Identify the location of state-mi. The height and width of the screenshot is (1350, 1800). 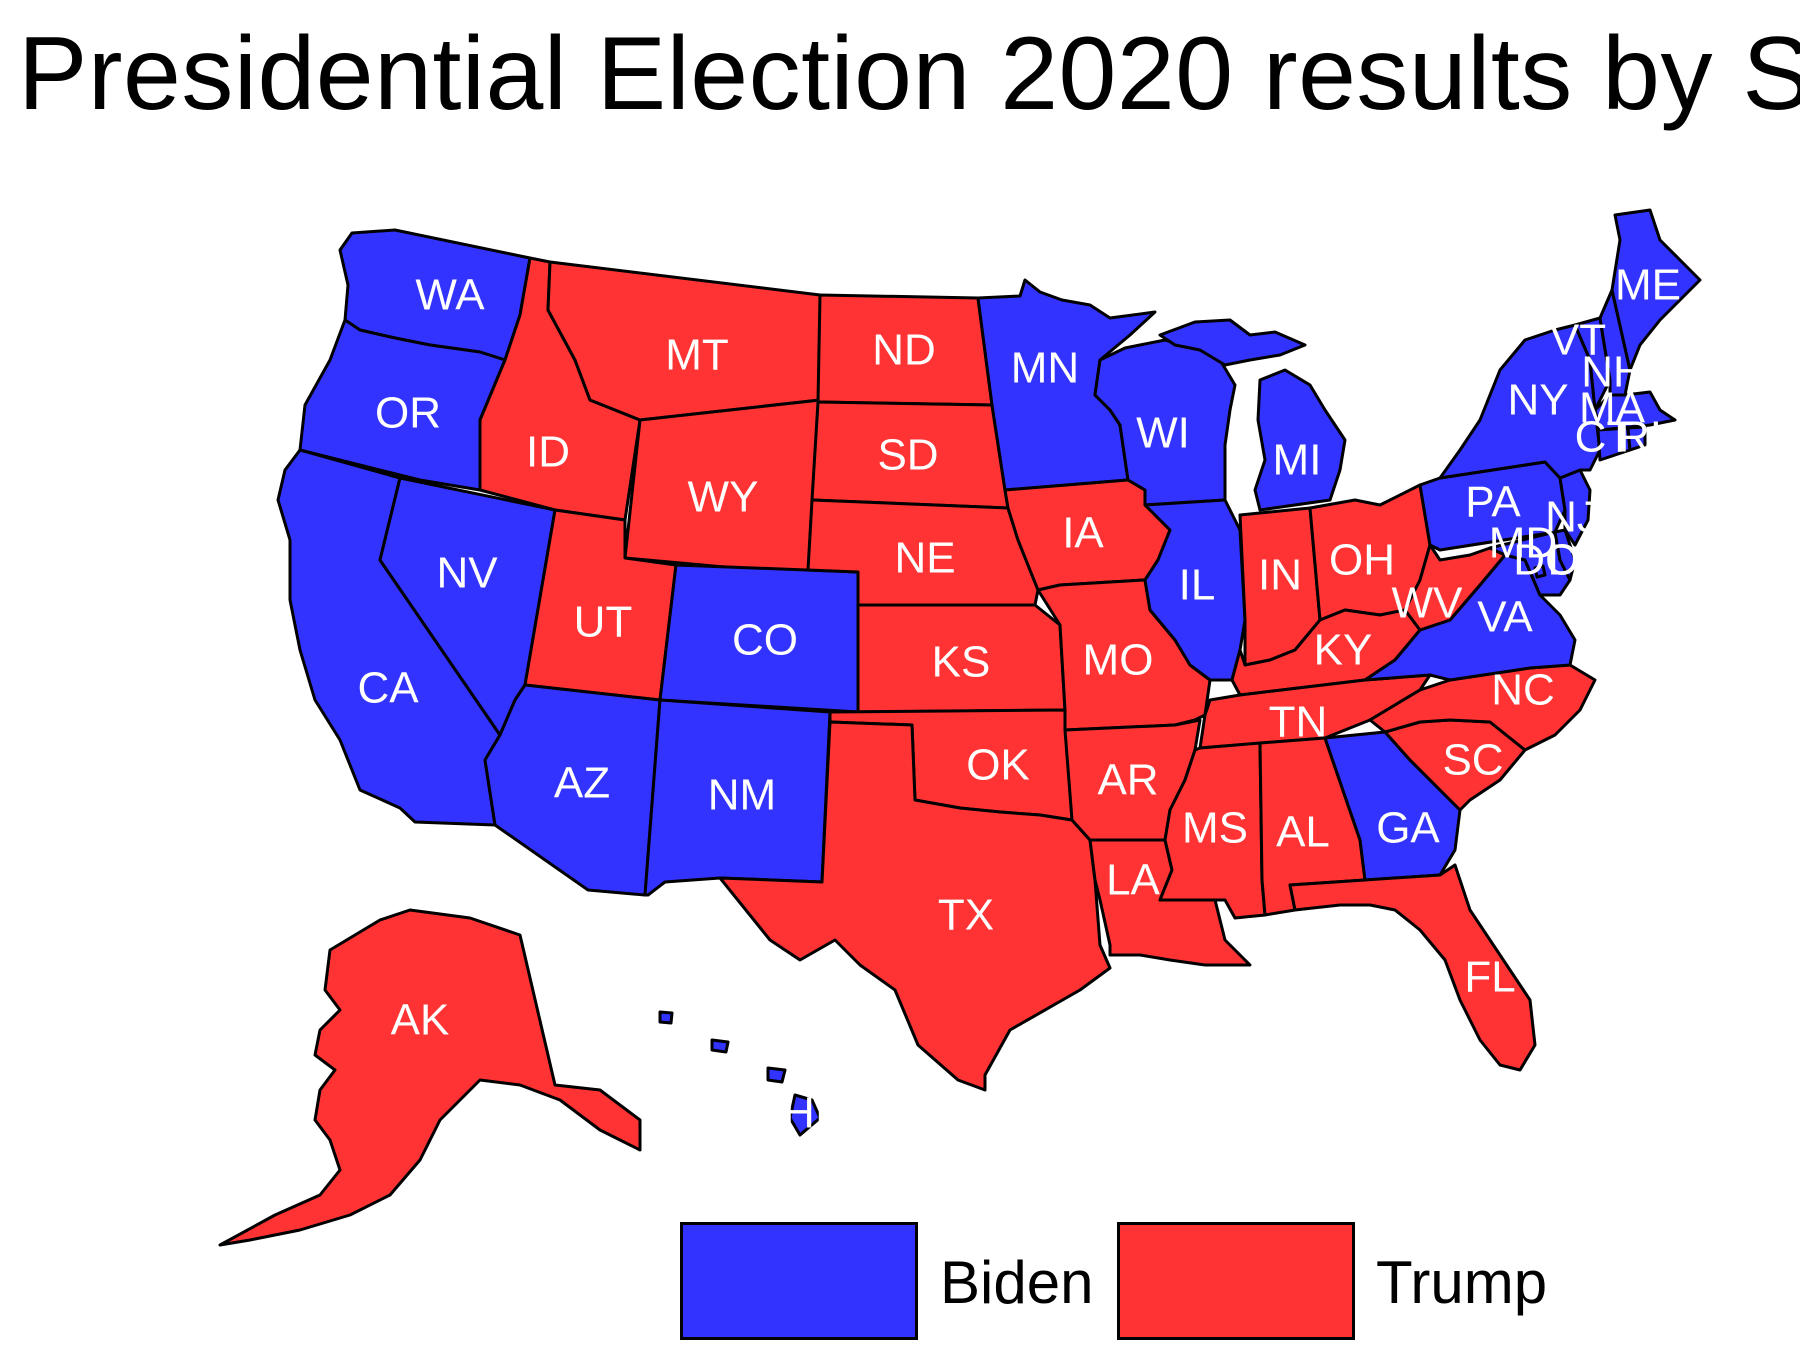
(1300, 440).